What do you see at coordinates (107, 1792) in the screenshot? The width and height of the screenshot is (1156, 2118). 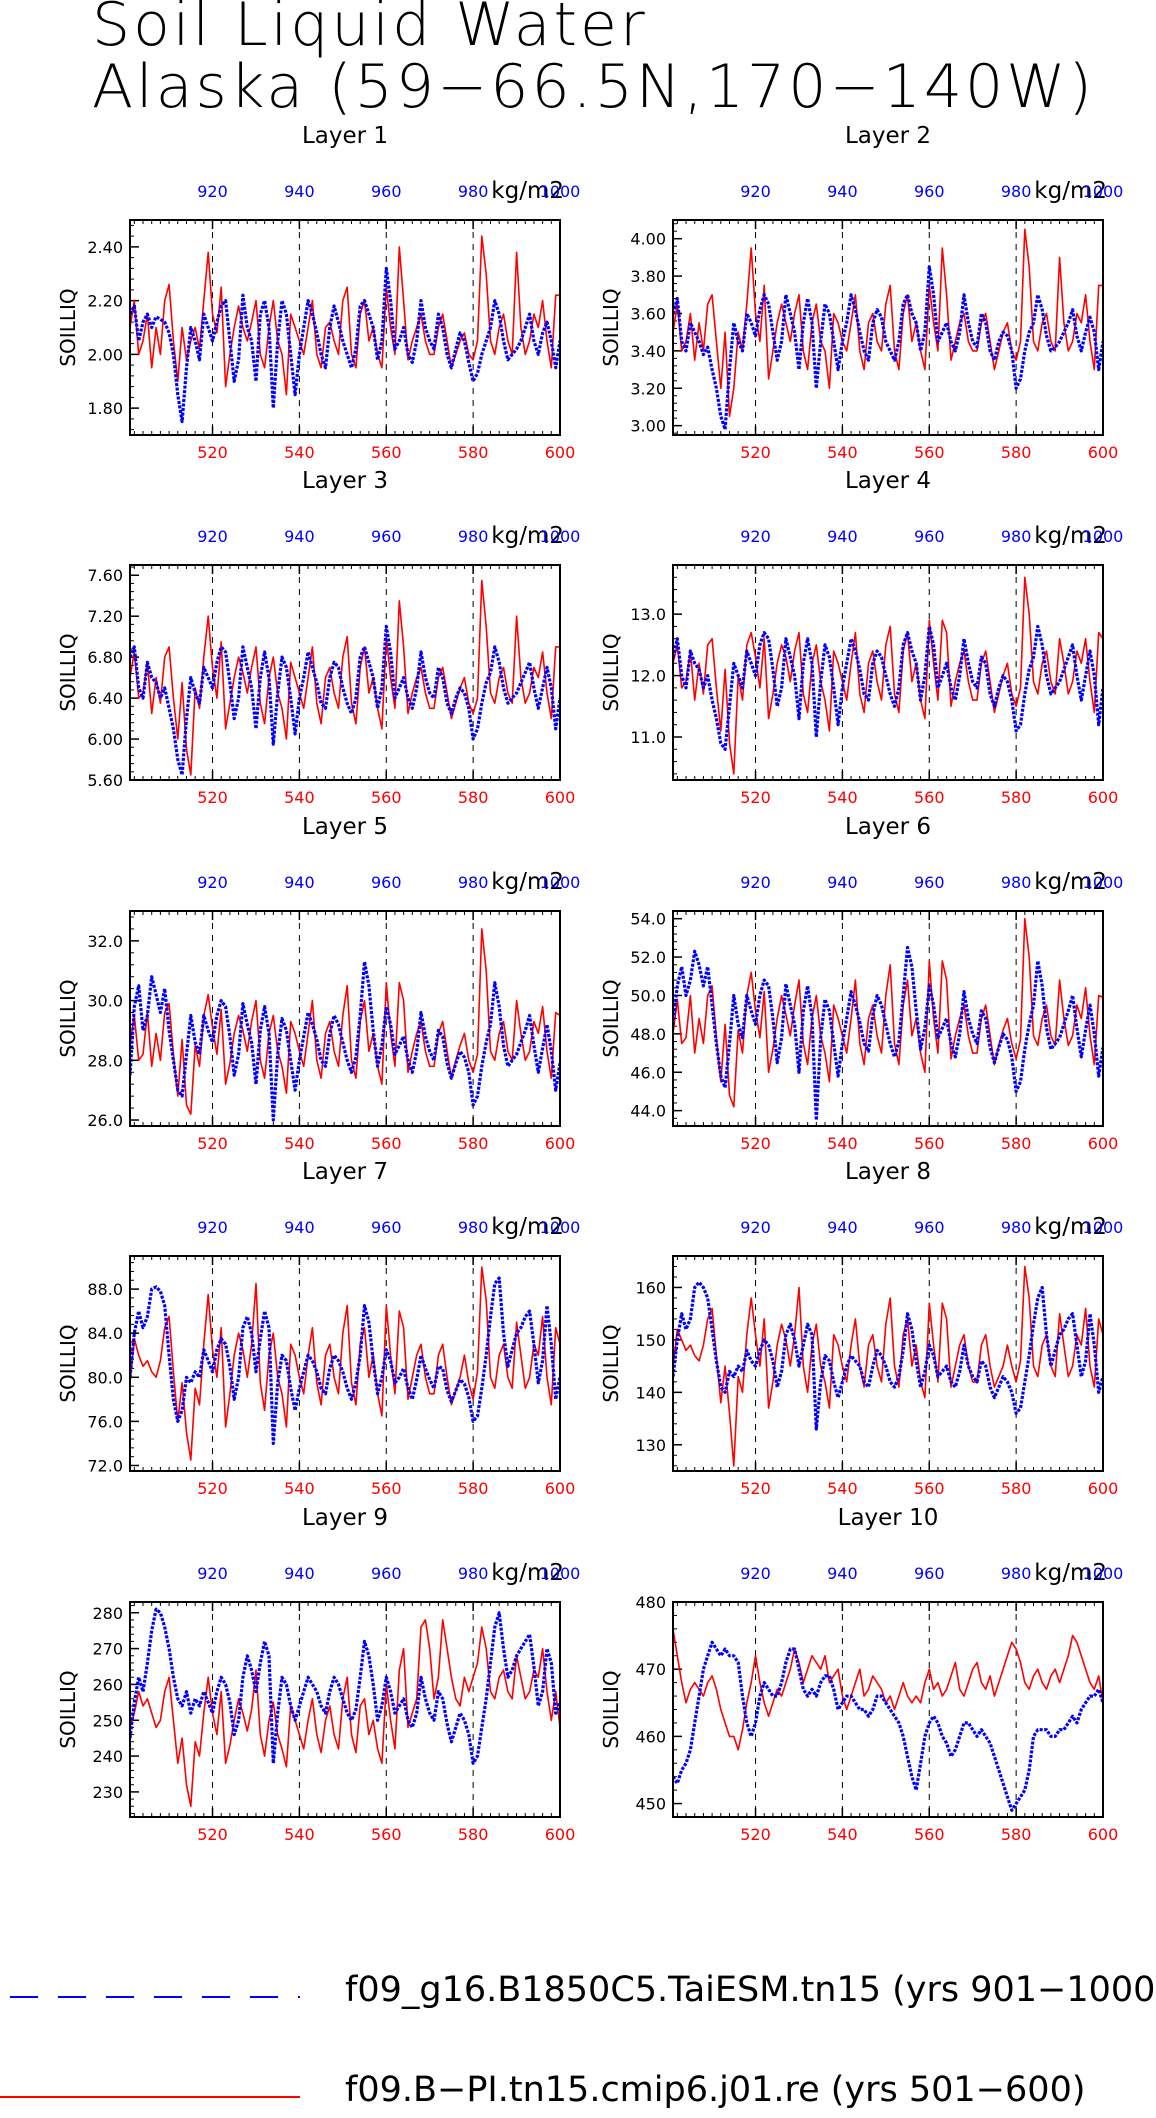 I see `y-tick-label: 230` at bounding box center [107, 1792].